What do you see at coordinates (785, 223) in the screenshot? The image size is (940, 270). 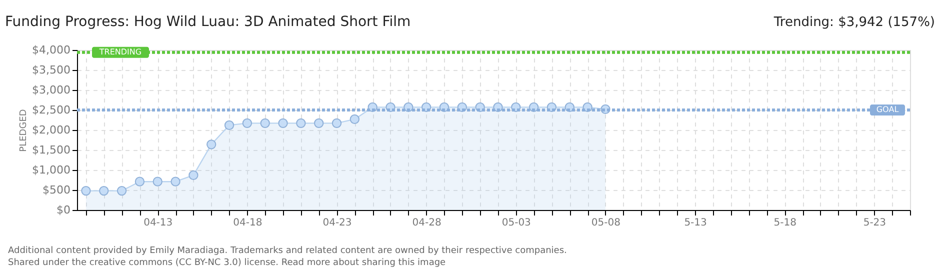 I see `x-tick-label: 5-18` at bounding box center [785, 223].